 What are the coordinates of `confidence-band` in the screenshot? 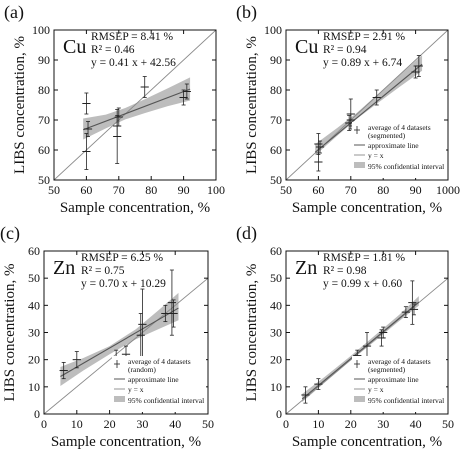 It's located at (137, 108).